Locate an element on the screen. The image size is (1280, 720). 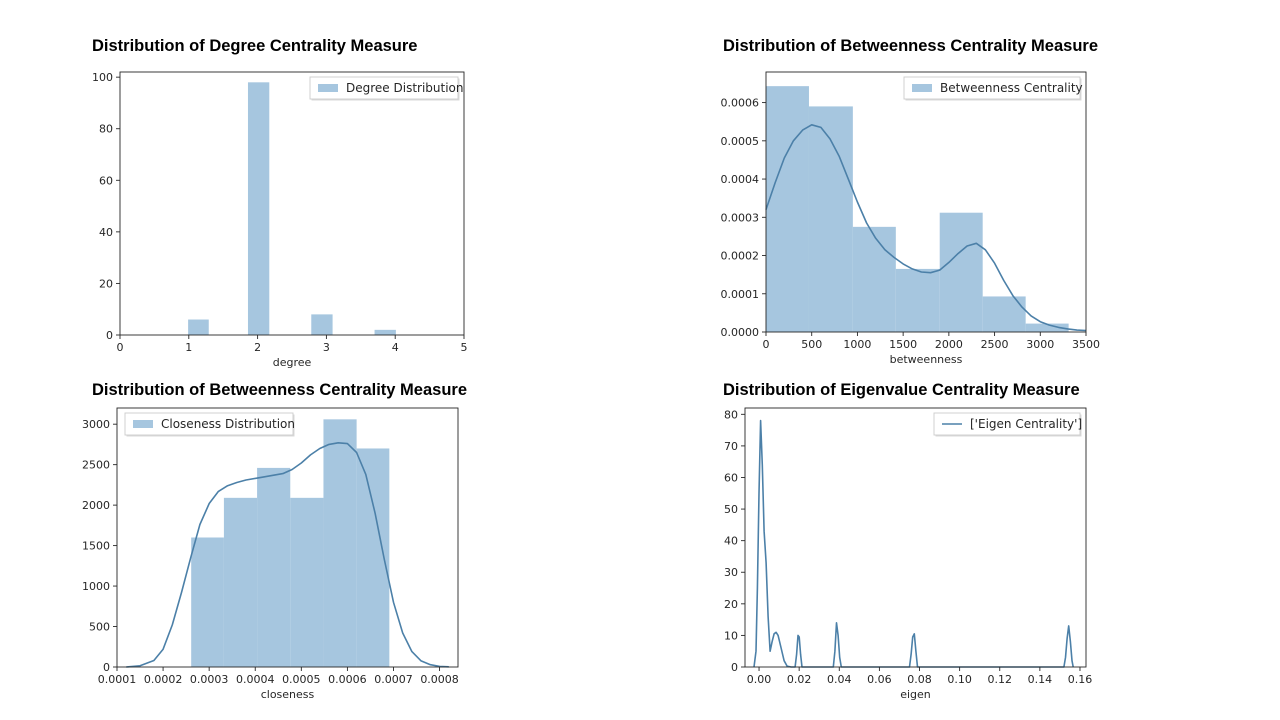
y-tick-label: 30 is located at coordinates (731, 572).